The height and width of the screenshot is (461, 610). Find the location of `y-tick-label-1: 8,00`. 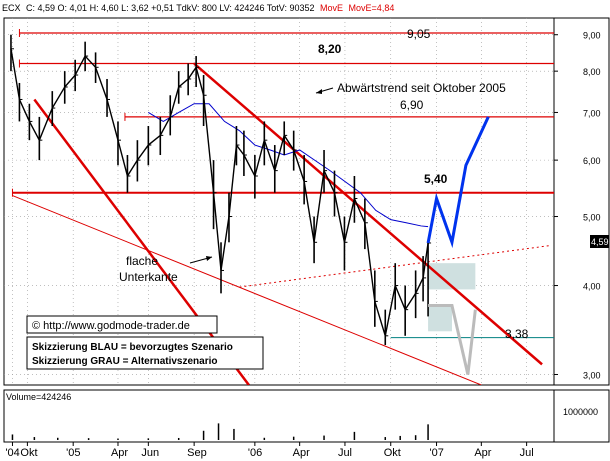

y-tick-label-1: 8,00 is located at coordinates (592, 72).